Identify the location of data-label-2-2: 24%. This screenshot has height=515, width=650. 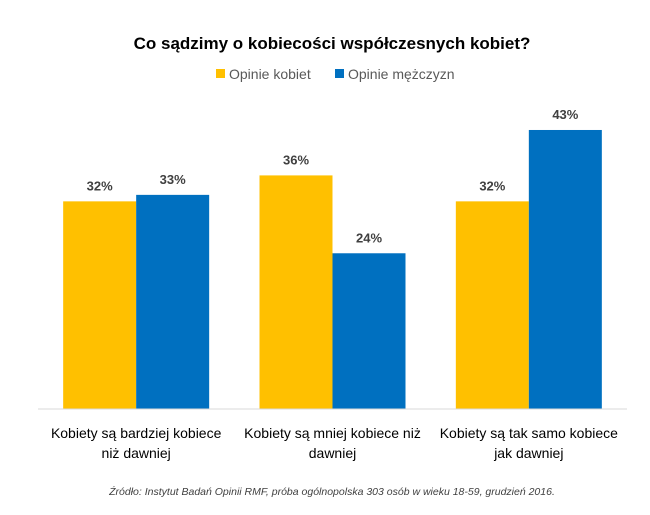
(369, 237).